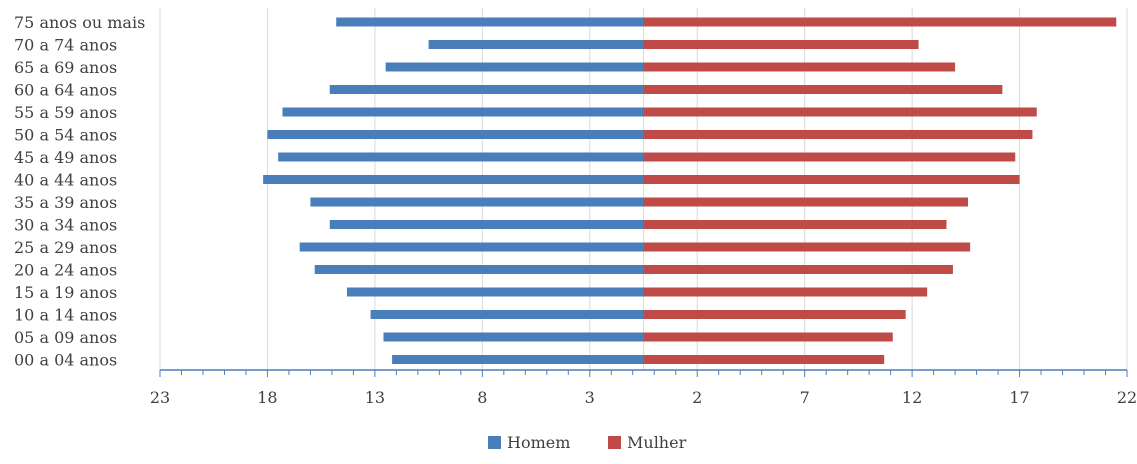 The width and height of the screenshot is (1137, 464). I want to click on x-tick-label: 22, so click(1127, 397).